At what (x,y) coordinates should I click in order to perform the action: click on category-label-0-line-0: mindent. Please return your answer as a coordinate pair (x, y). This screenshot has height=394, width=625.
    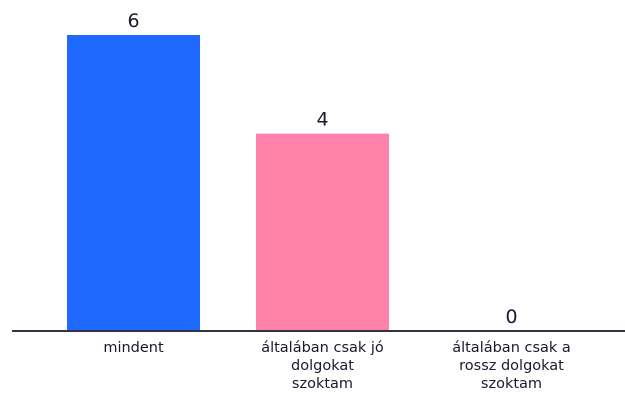
    Looking at the image, I should click on (133, 348).